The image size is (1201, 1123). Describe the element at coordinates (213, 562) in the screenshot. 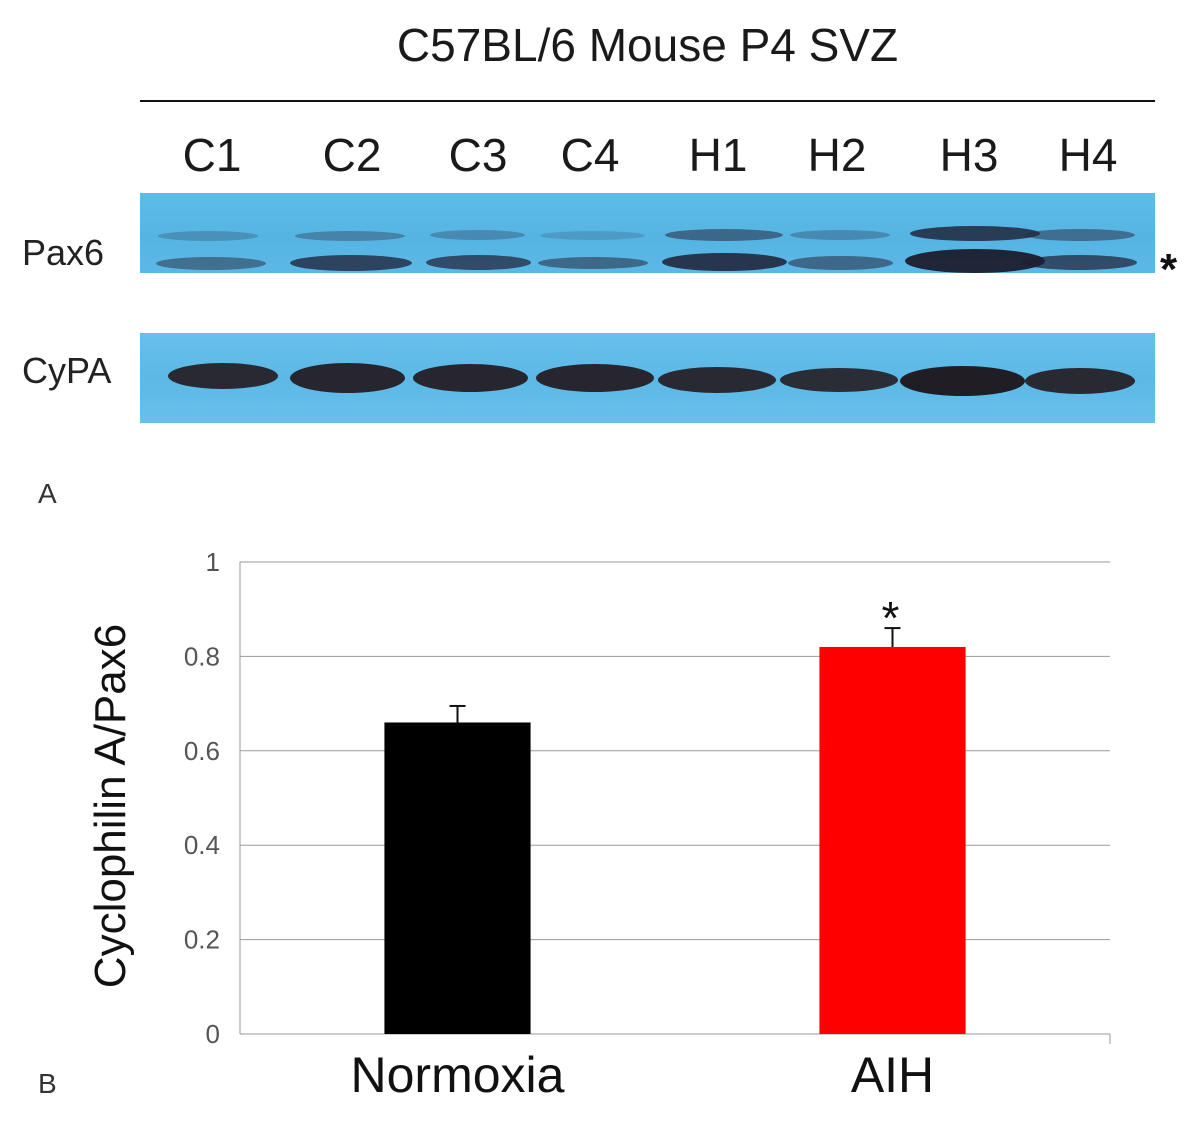

I see `y-tick-label-5: 1` at that location.